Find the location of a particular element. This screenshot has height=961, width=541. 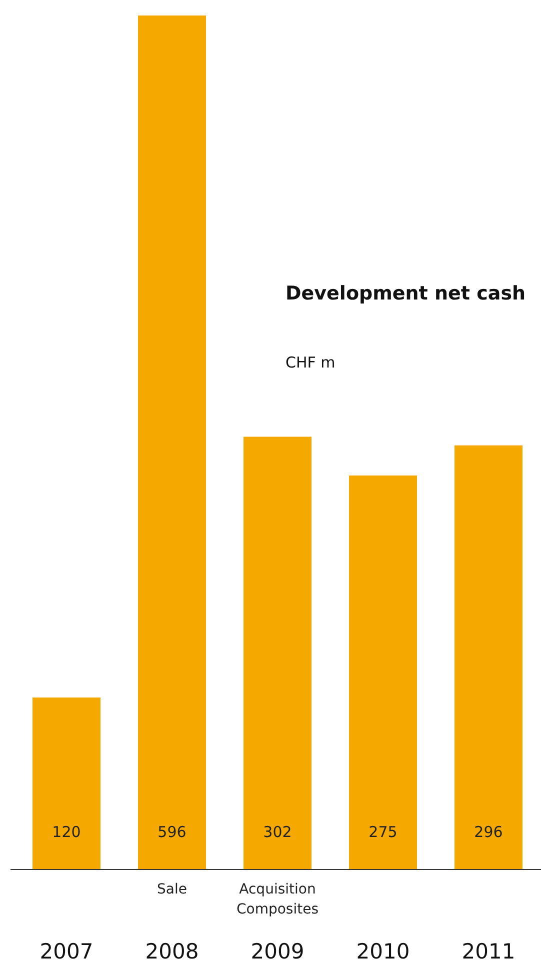

data-label: 275 is located at coordinates (383, 832).